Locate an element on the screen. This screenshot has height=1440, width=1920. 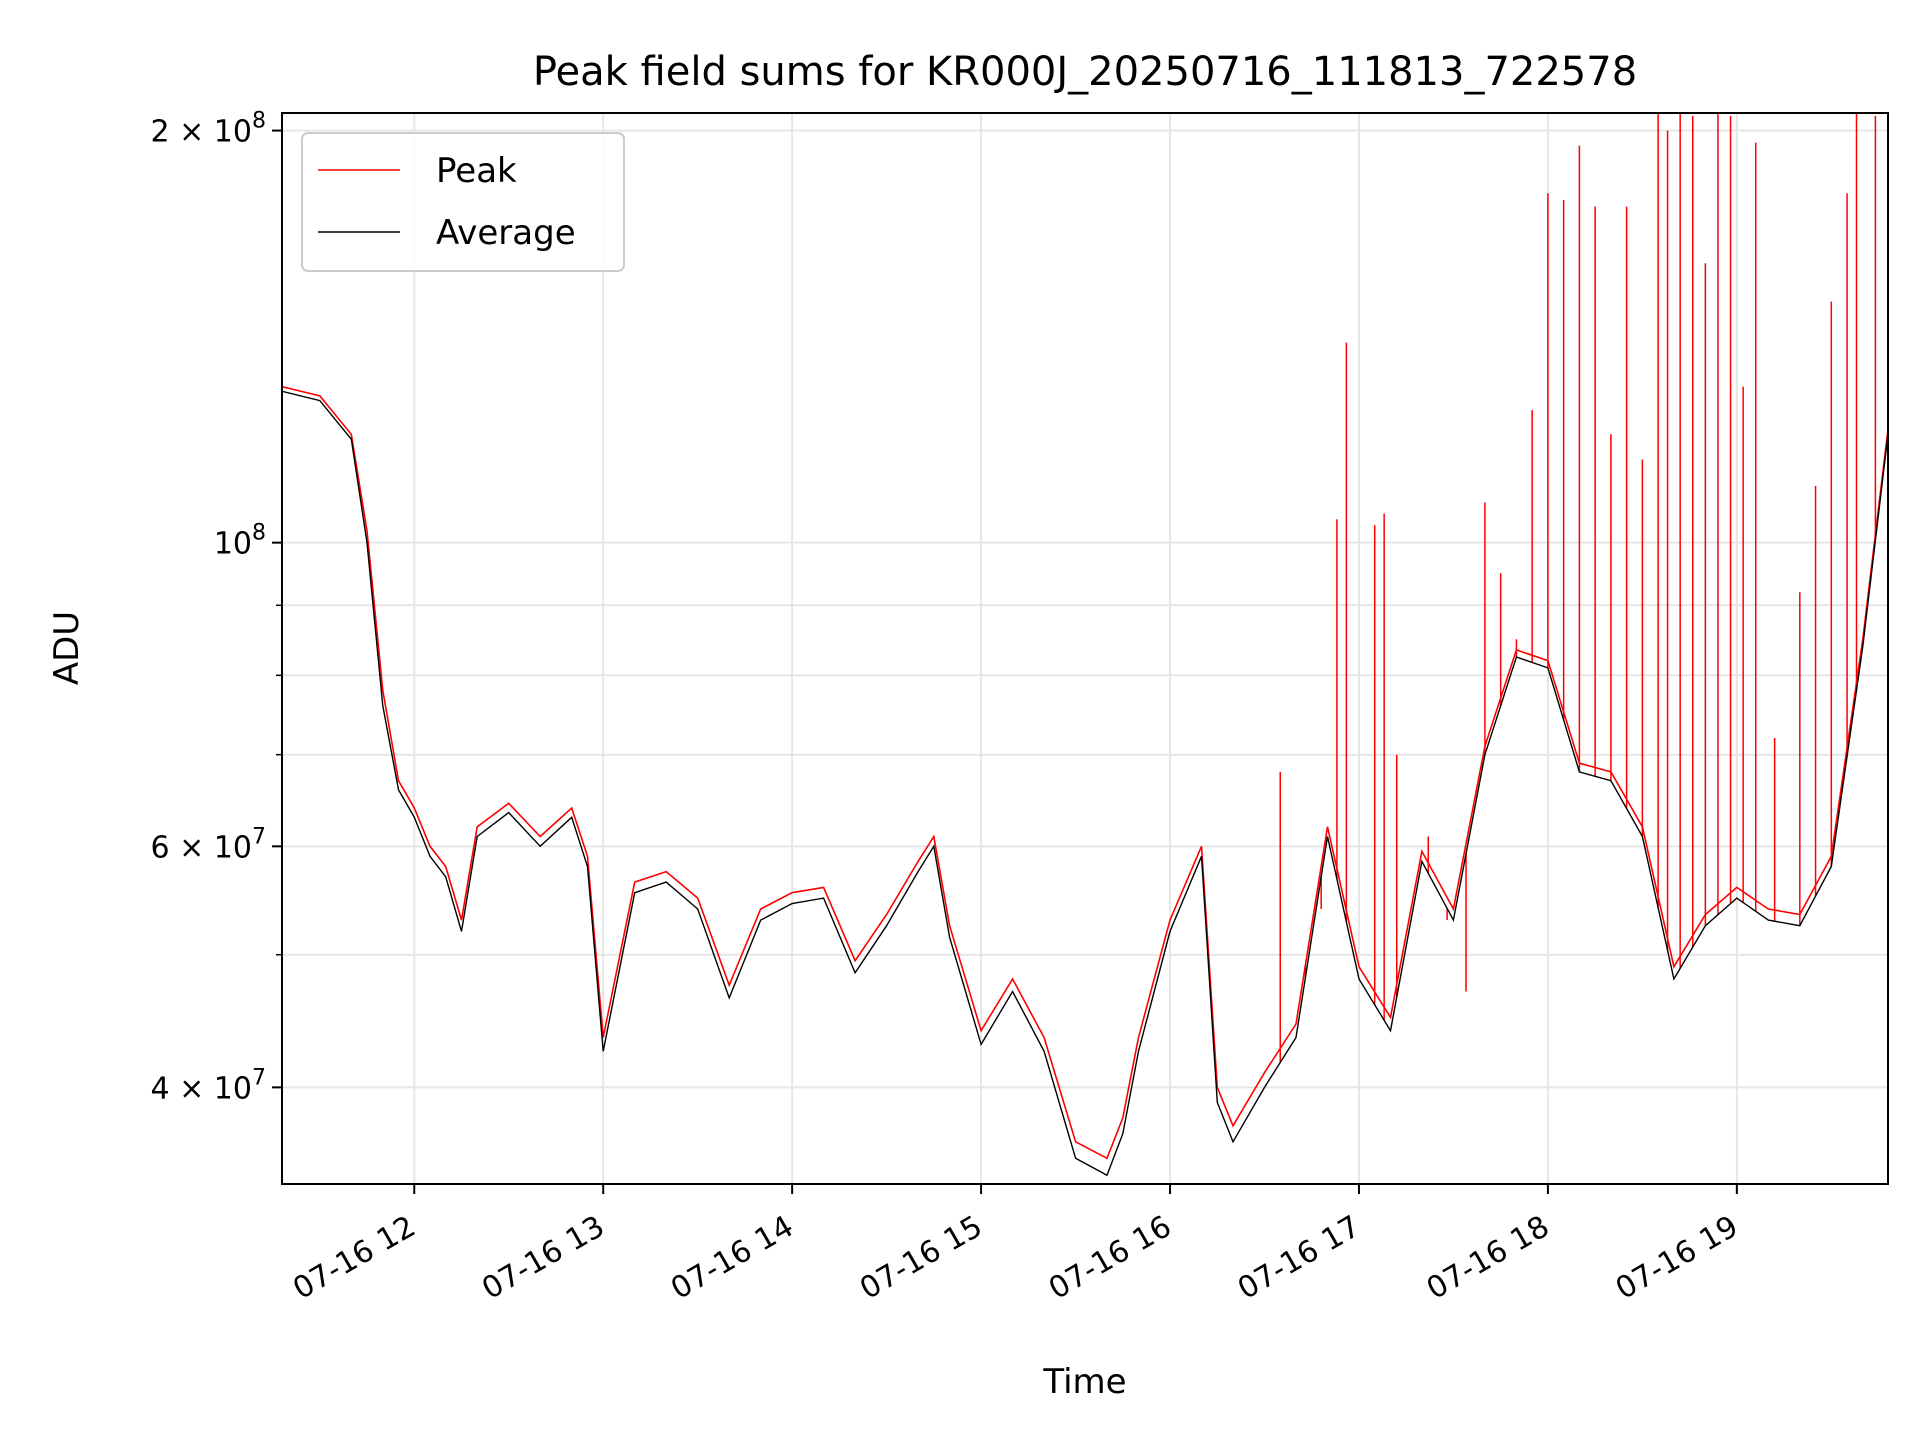
legend-peak-label: Peak is located at coordinates (476, 171).